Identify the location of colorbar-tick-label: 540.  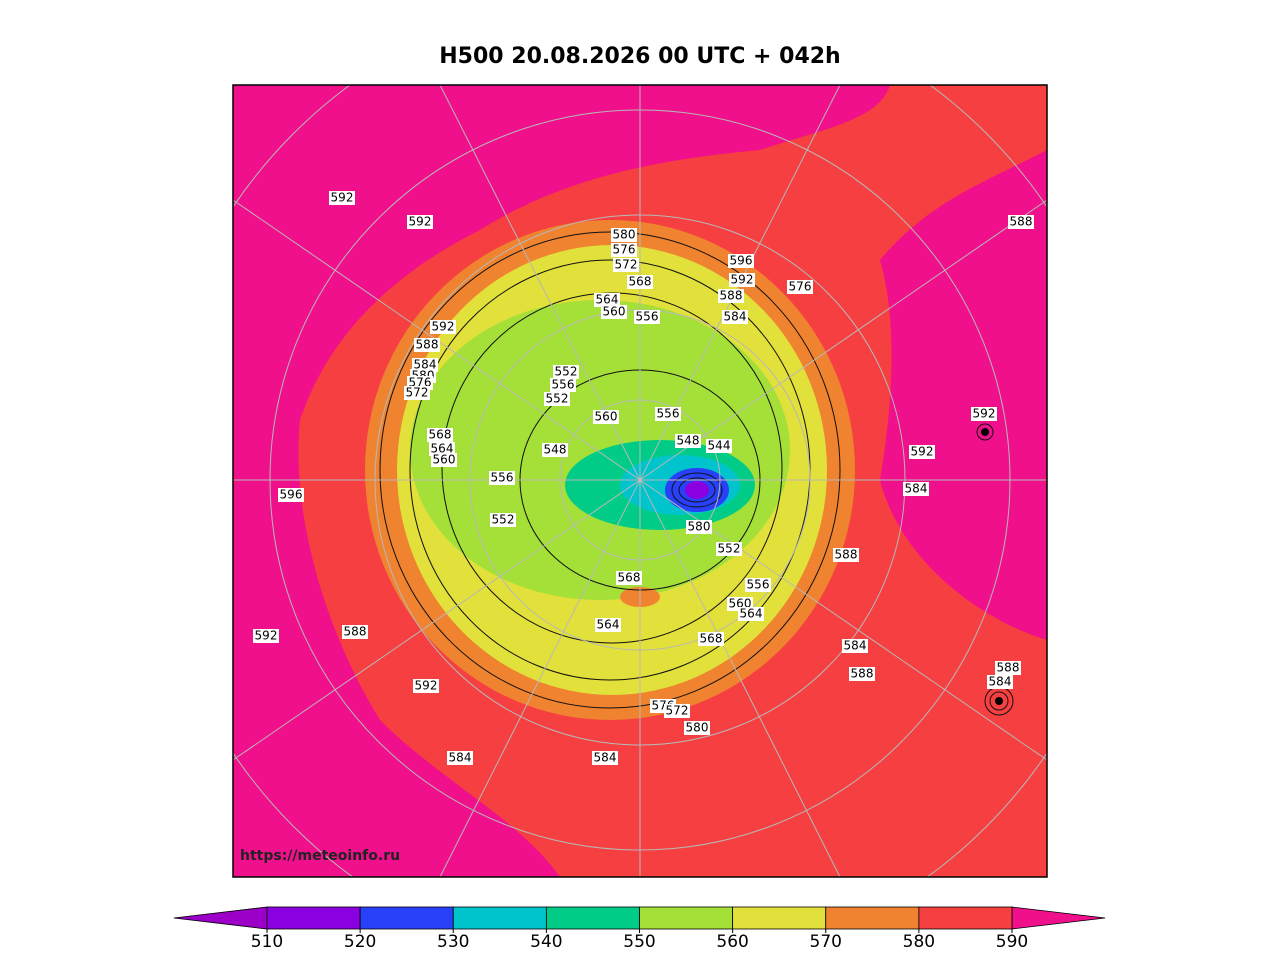
(546, 942).